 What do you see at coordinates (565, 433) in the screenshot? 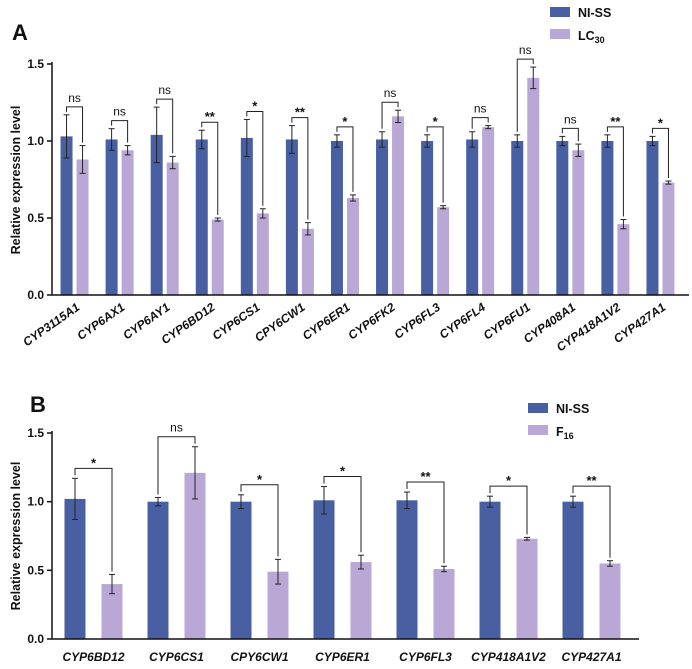
I see `legend-b-label-f16: F16` at bounding box center [565, 433].